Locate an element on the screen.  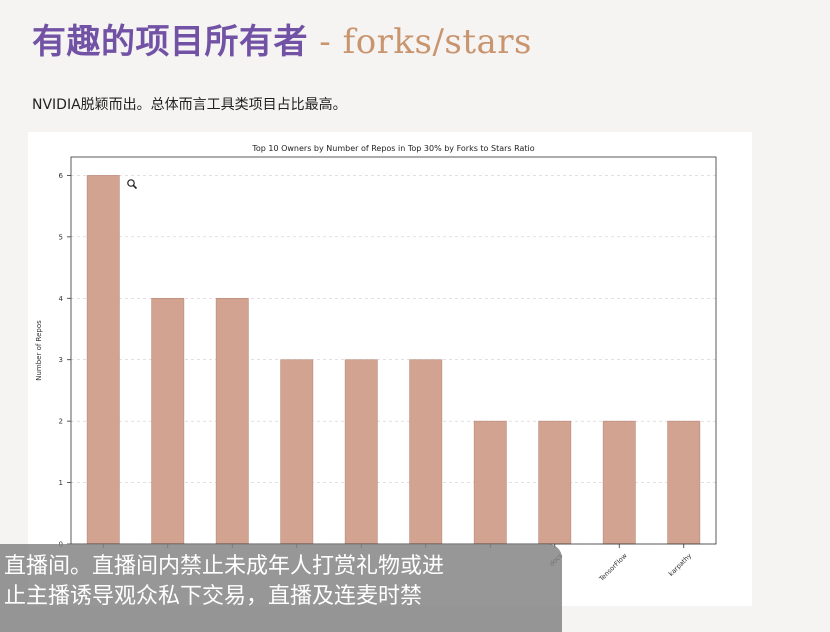
y-tick-label: 3 is located at coordinates (61, 360).